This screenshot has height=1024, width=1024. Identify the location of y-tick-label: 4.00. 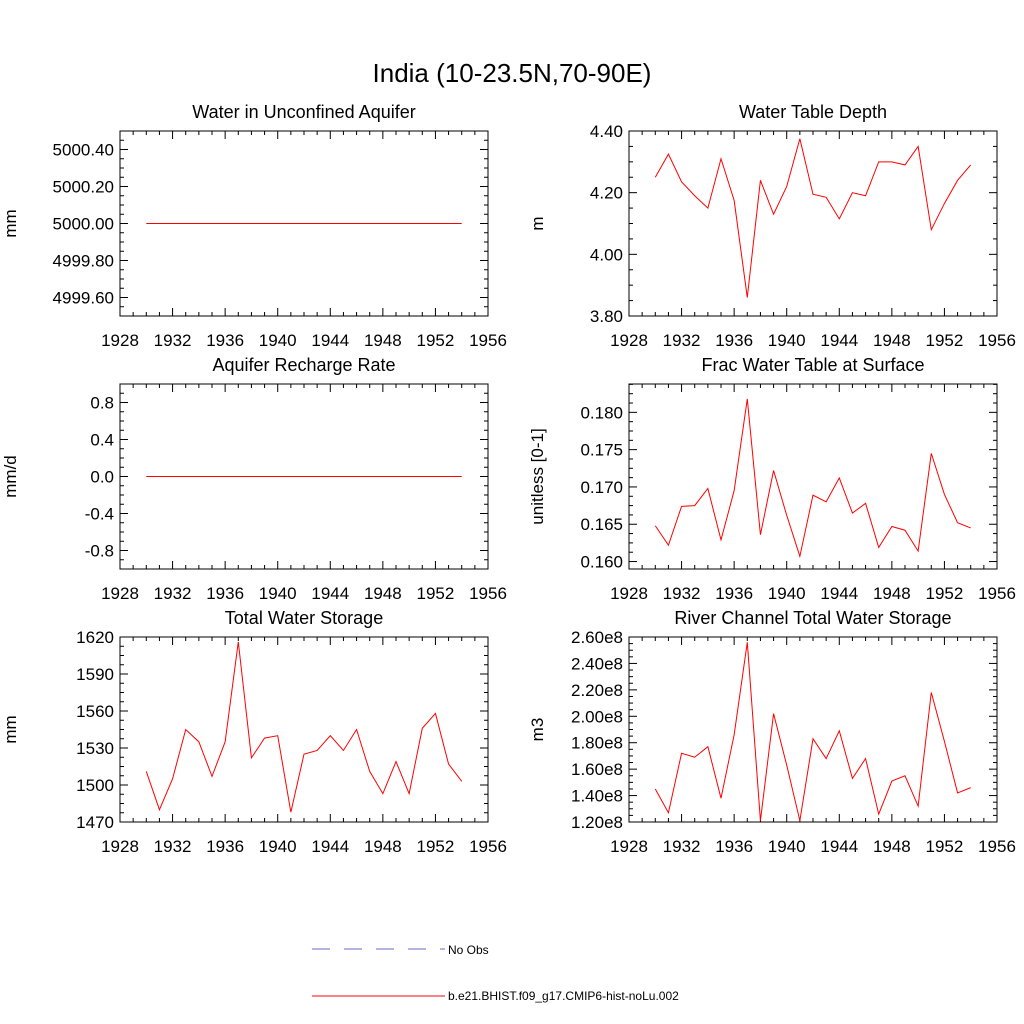
(606, 254).